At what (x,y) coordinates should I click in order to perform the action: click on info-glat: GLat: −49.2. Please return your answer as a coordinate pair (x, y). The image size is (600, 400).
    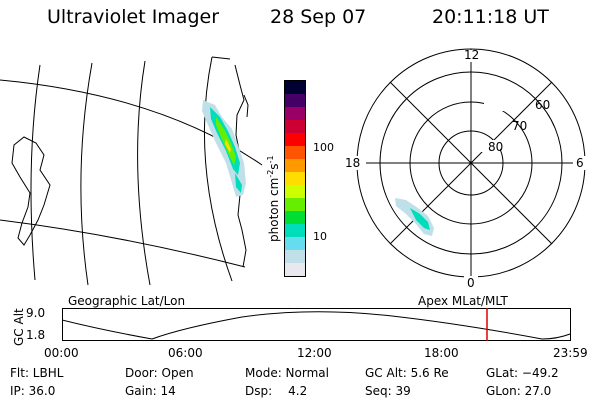
    Looking at the image, I should click on (522, 373).